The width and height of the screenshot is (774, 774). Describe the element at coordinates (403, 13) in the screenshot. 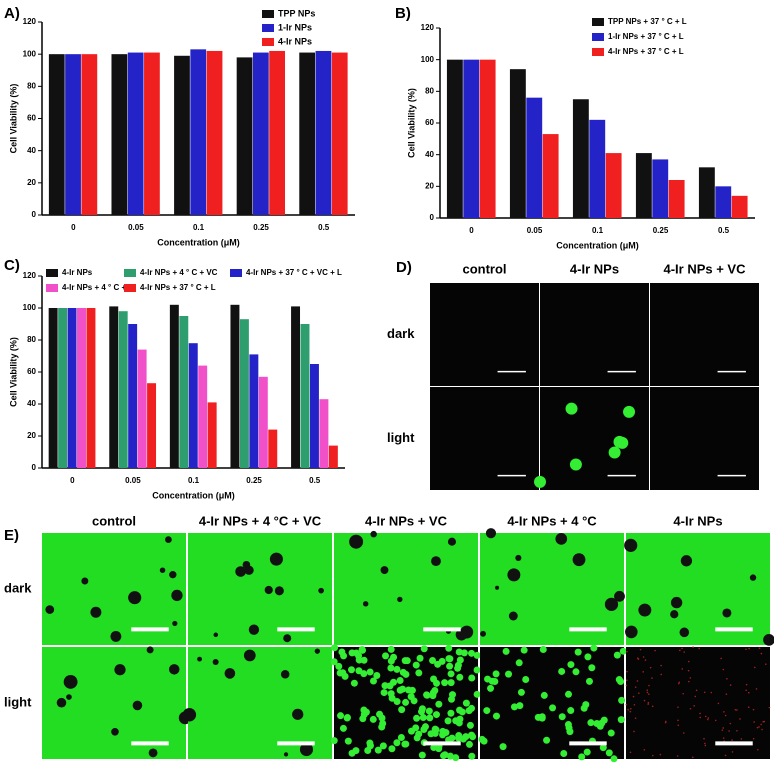

I see `panel-label: B)` at that location.